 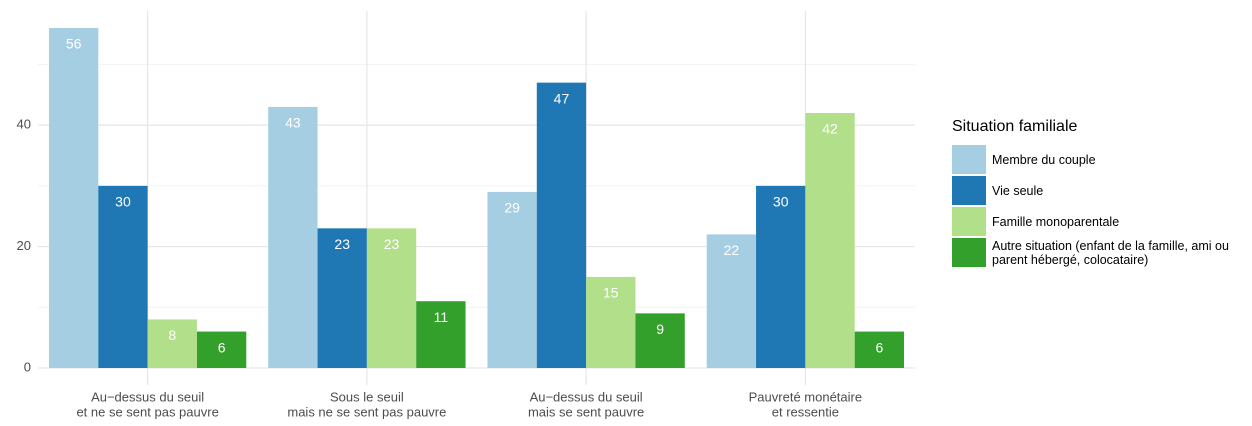 I want to click on legend-label: Vie seule, so click(x=1018, y=190).